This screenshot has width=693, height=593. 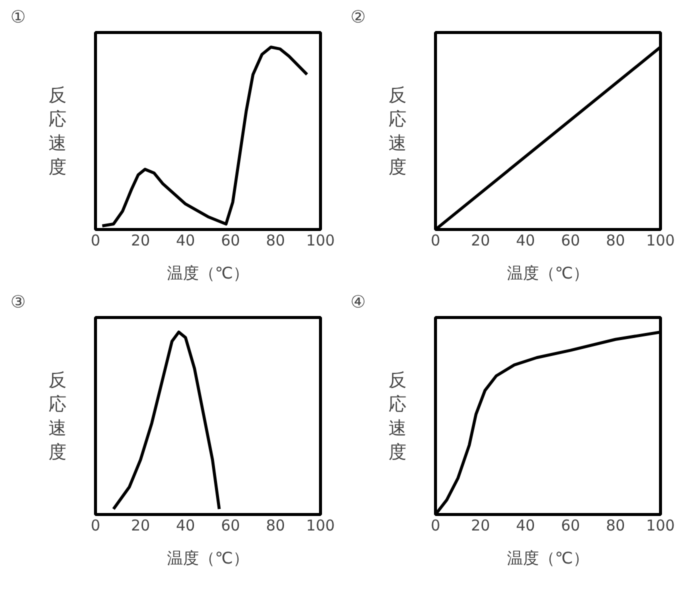 What do you see at coordinates (18, 302) in the screenshot?
I see `chart-title: ③` at bounding box center [18, 302].